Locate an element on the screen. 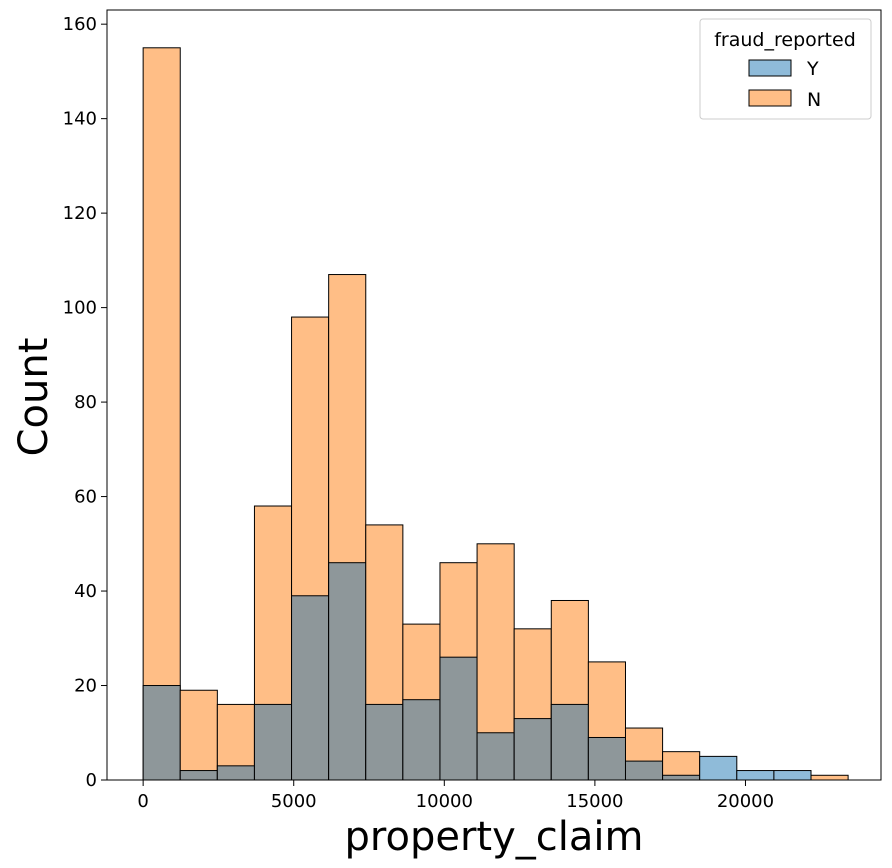  x-tick-label: 20000 is located at coordinates (745, 801).